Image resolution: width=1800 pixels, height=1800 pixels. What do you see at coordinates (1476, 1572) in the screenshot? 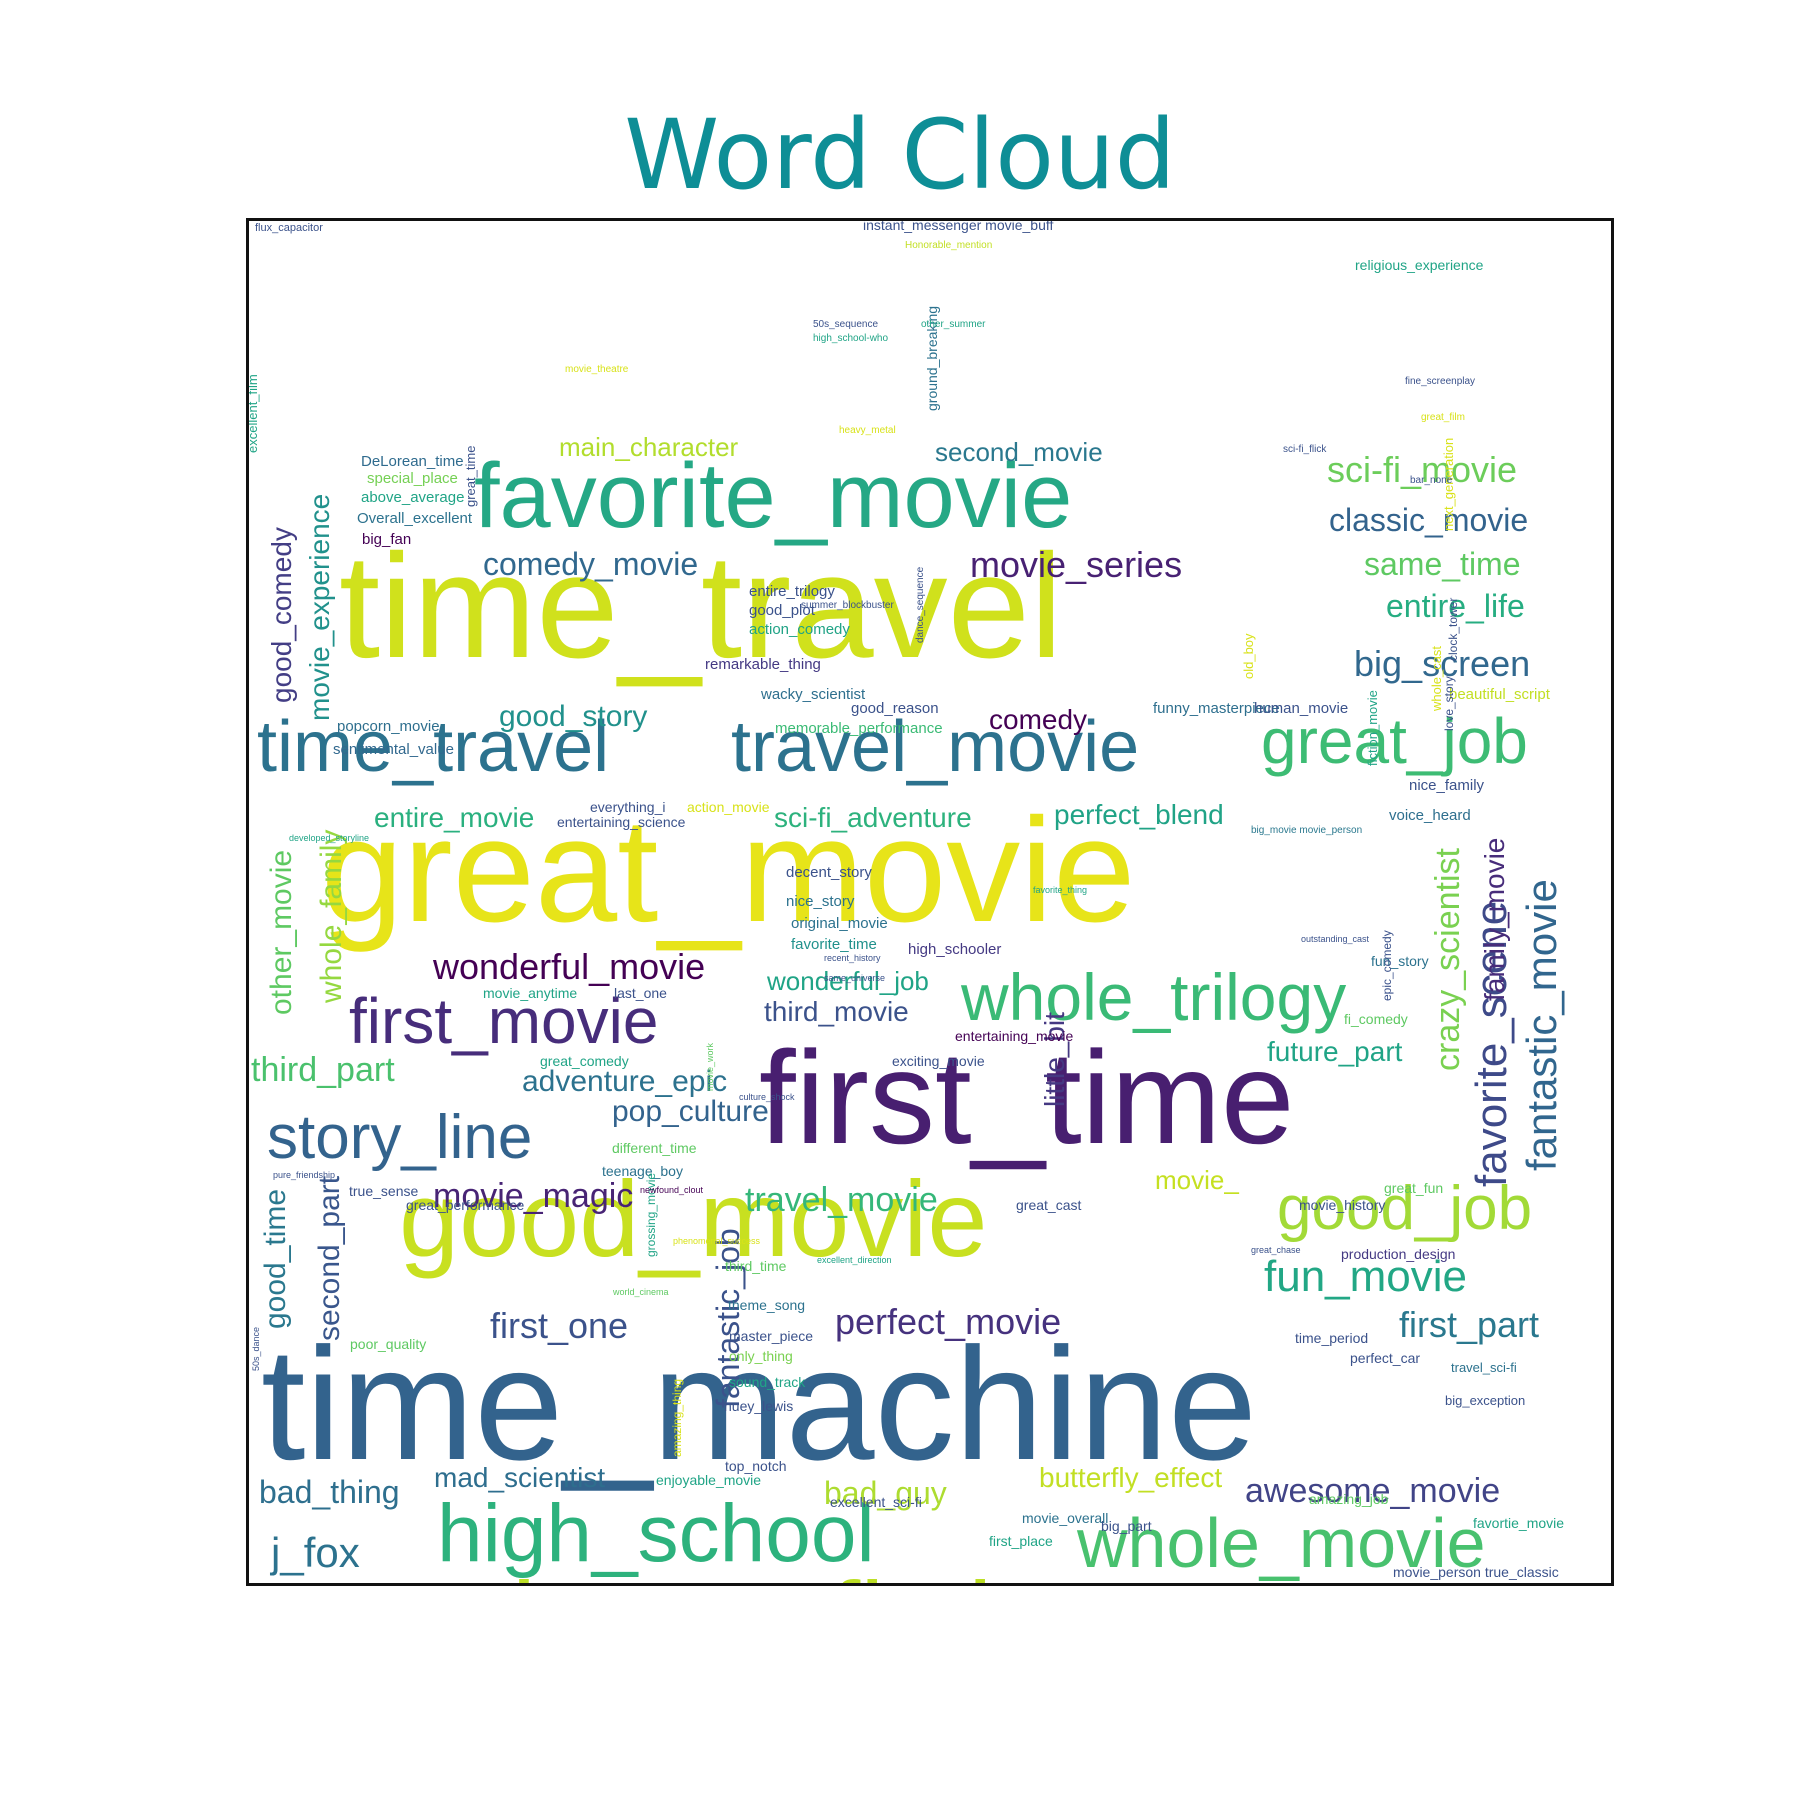
I see `word-147: movie_person true_classic` at bounding box center [1476, 1572].